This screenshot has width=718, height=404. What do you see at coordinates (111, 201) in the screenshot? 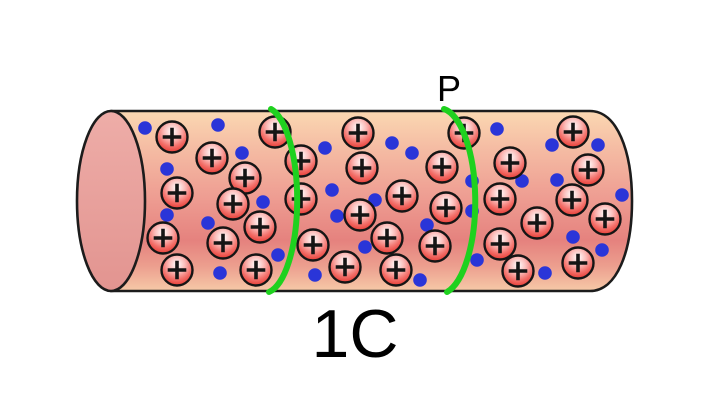
I see `conductor-end-cap` at bounding box center [111, 201].